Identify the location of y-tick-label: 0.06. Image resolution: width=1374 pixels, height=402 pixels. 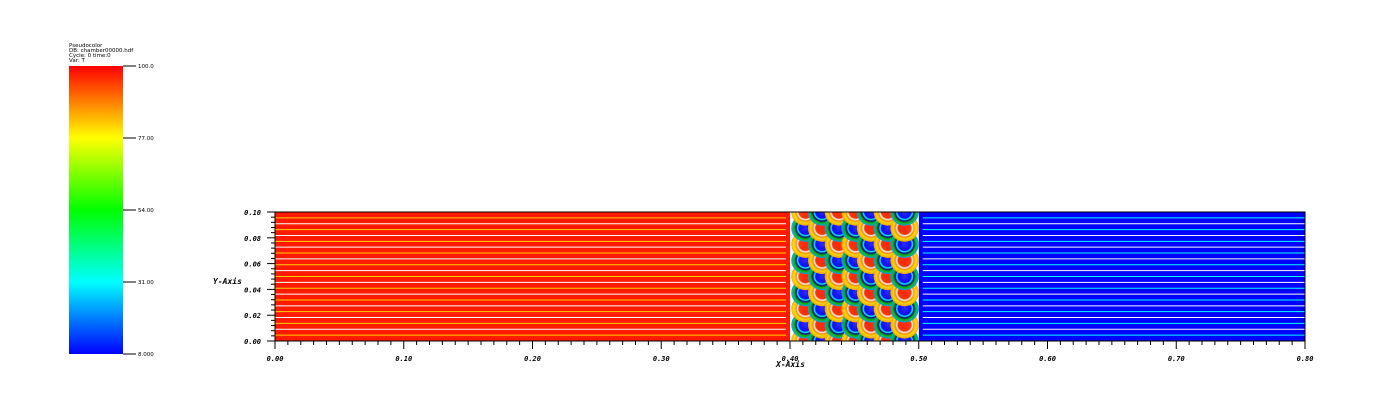
(252, 265).